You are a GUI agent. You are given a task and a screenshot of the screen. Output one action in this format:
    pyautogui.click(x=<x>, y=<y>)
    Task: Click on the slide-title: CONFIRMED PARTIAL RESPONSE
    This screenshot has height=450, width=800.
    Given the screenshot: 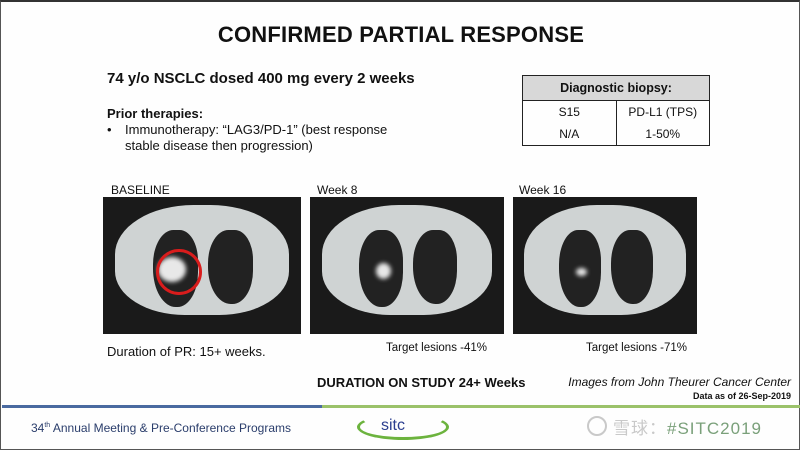 What is the action you would take?
    pyautogui.click(x=401, y=34)
    